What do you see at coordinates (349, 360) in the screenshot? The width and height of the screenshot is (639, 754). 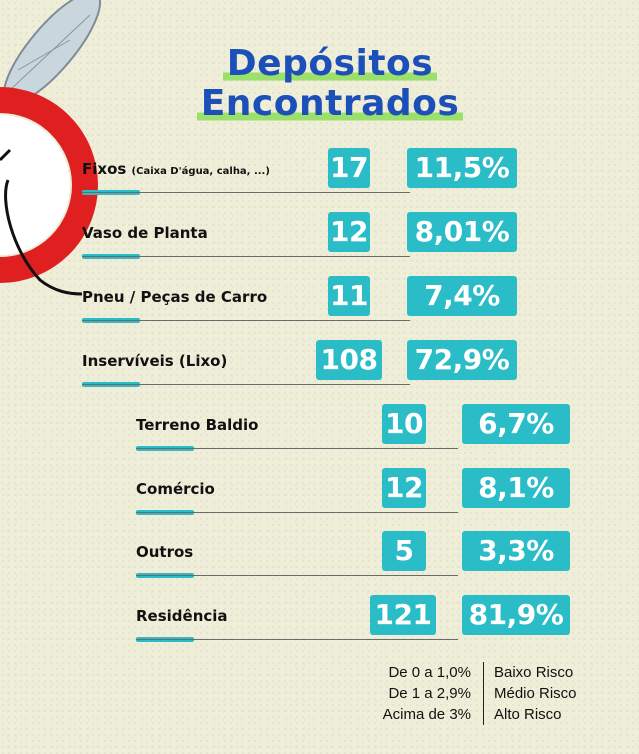 I see `count-badge: 108` at bounding box center [349, 360].